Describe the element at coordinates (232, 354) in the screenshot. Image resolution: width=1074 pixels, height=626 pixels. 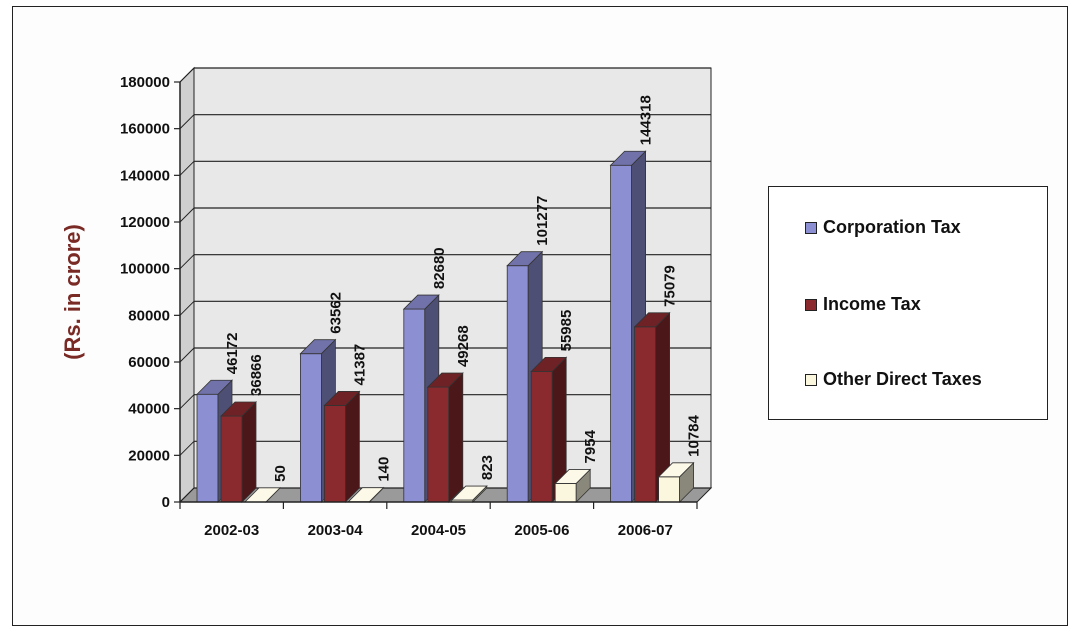
I see `data-label-1-2002-03: 46172` at that location.